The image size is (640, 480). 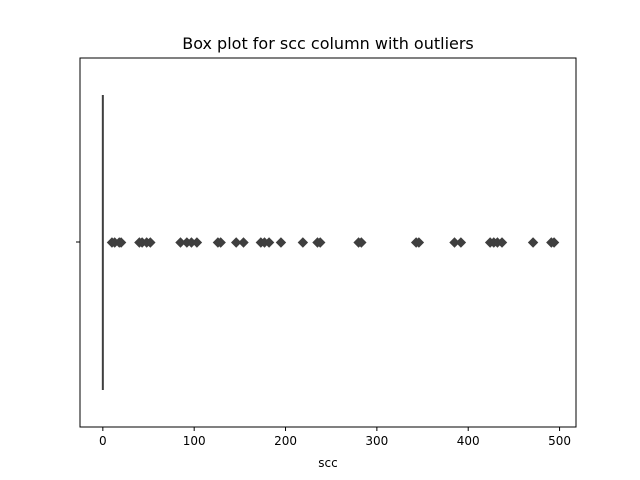 What do you see at coordinates (103, 441) in the screenshot?
I see `x-tick-label: 0` at bounding box center [103, 441].